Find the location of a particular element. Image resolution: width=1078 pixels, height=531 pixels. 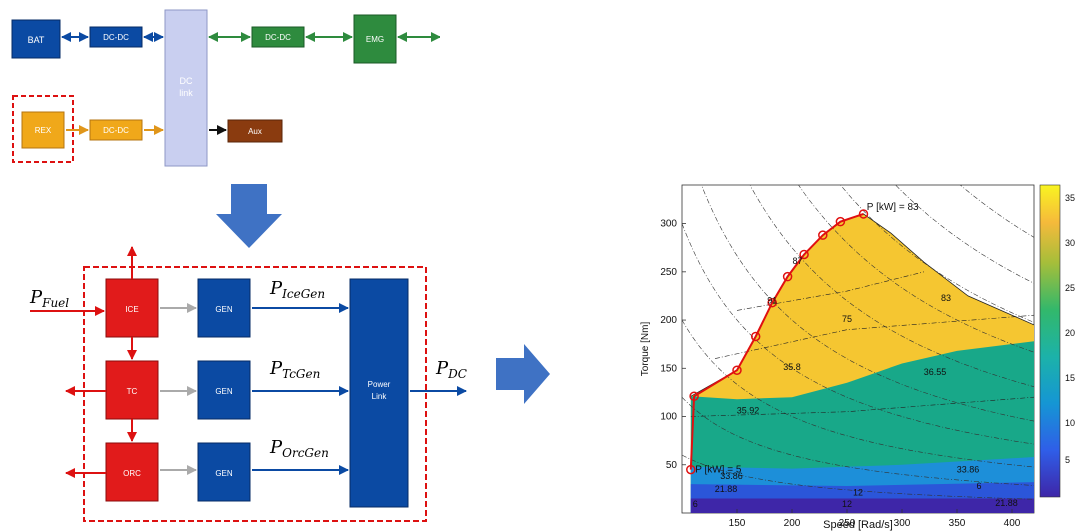

x-axis-label: Speed [Rad/s] is located at coordinates (858, 525).